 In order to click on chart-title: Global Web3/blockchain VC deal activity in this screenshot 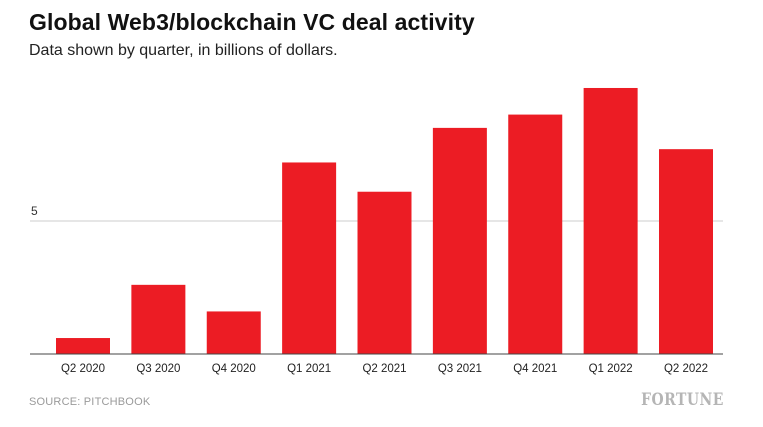, I will do `click(252, 22)`.